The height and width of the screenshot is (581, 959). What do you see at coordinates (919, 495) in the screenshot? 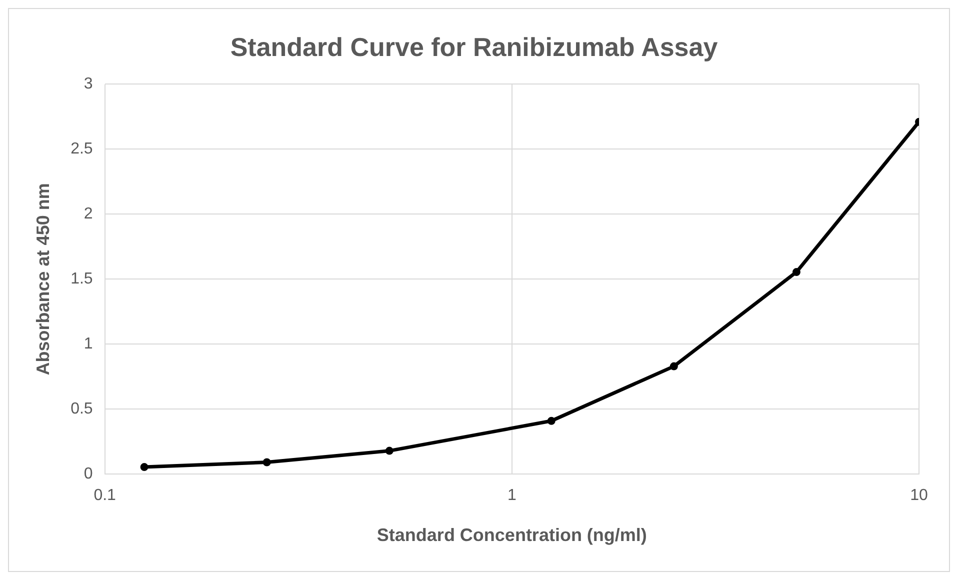
I see `x-tick-label: 10` at bounding box center [919, 495].